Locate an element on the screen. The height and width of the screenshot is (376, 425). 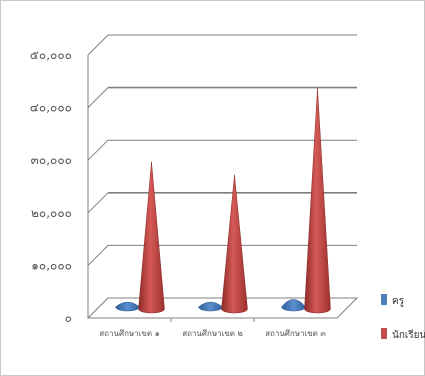
x-tick-label: สถานศึกษาเขต ๒ is located at coordinates (212, 333).